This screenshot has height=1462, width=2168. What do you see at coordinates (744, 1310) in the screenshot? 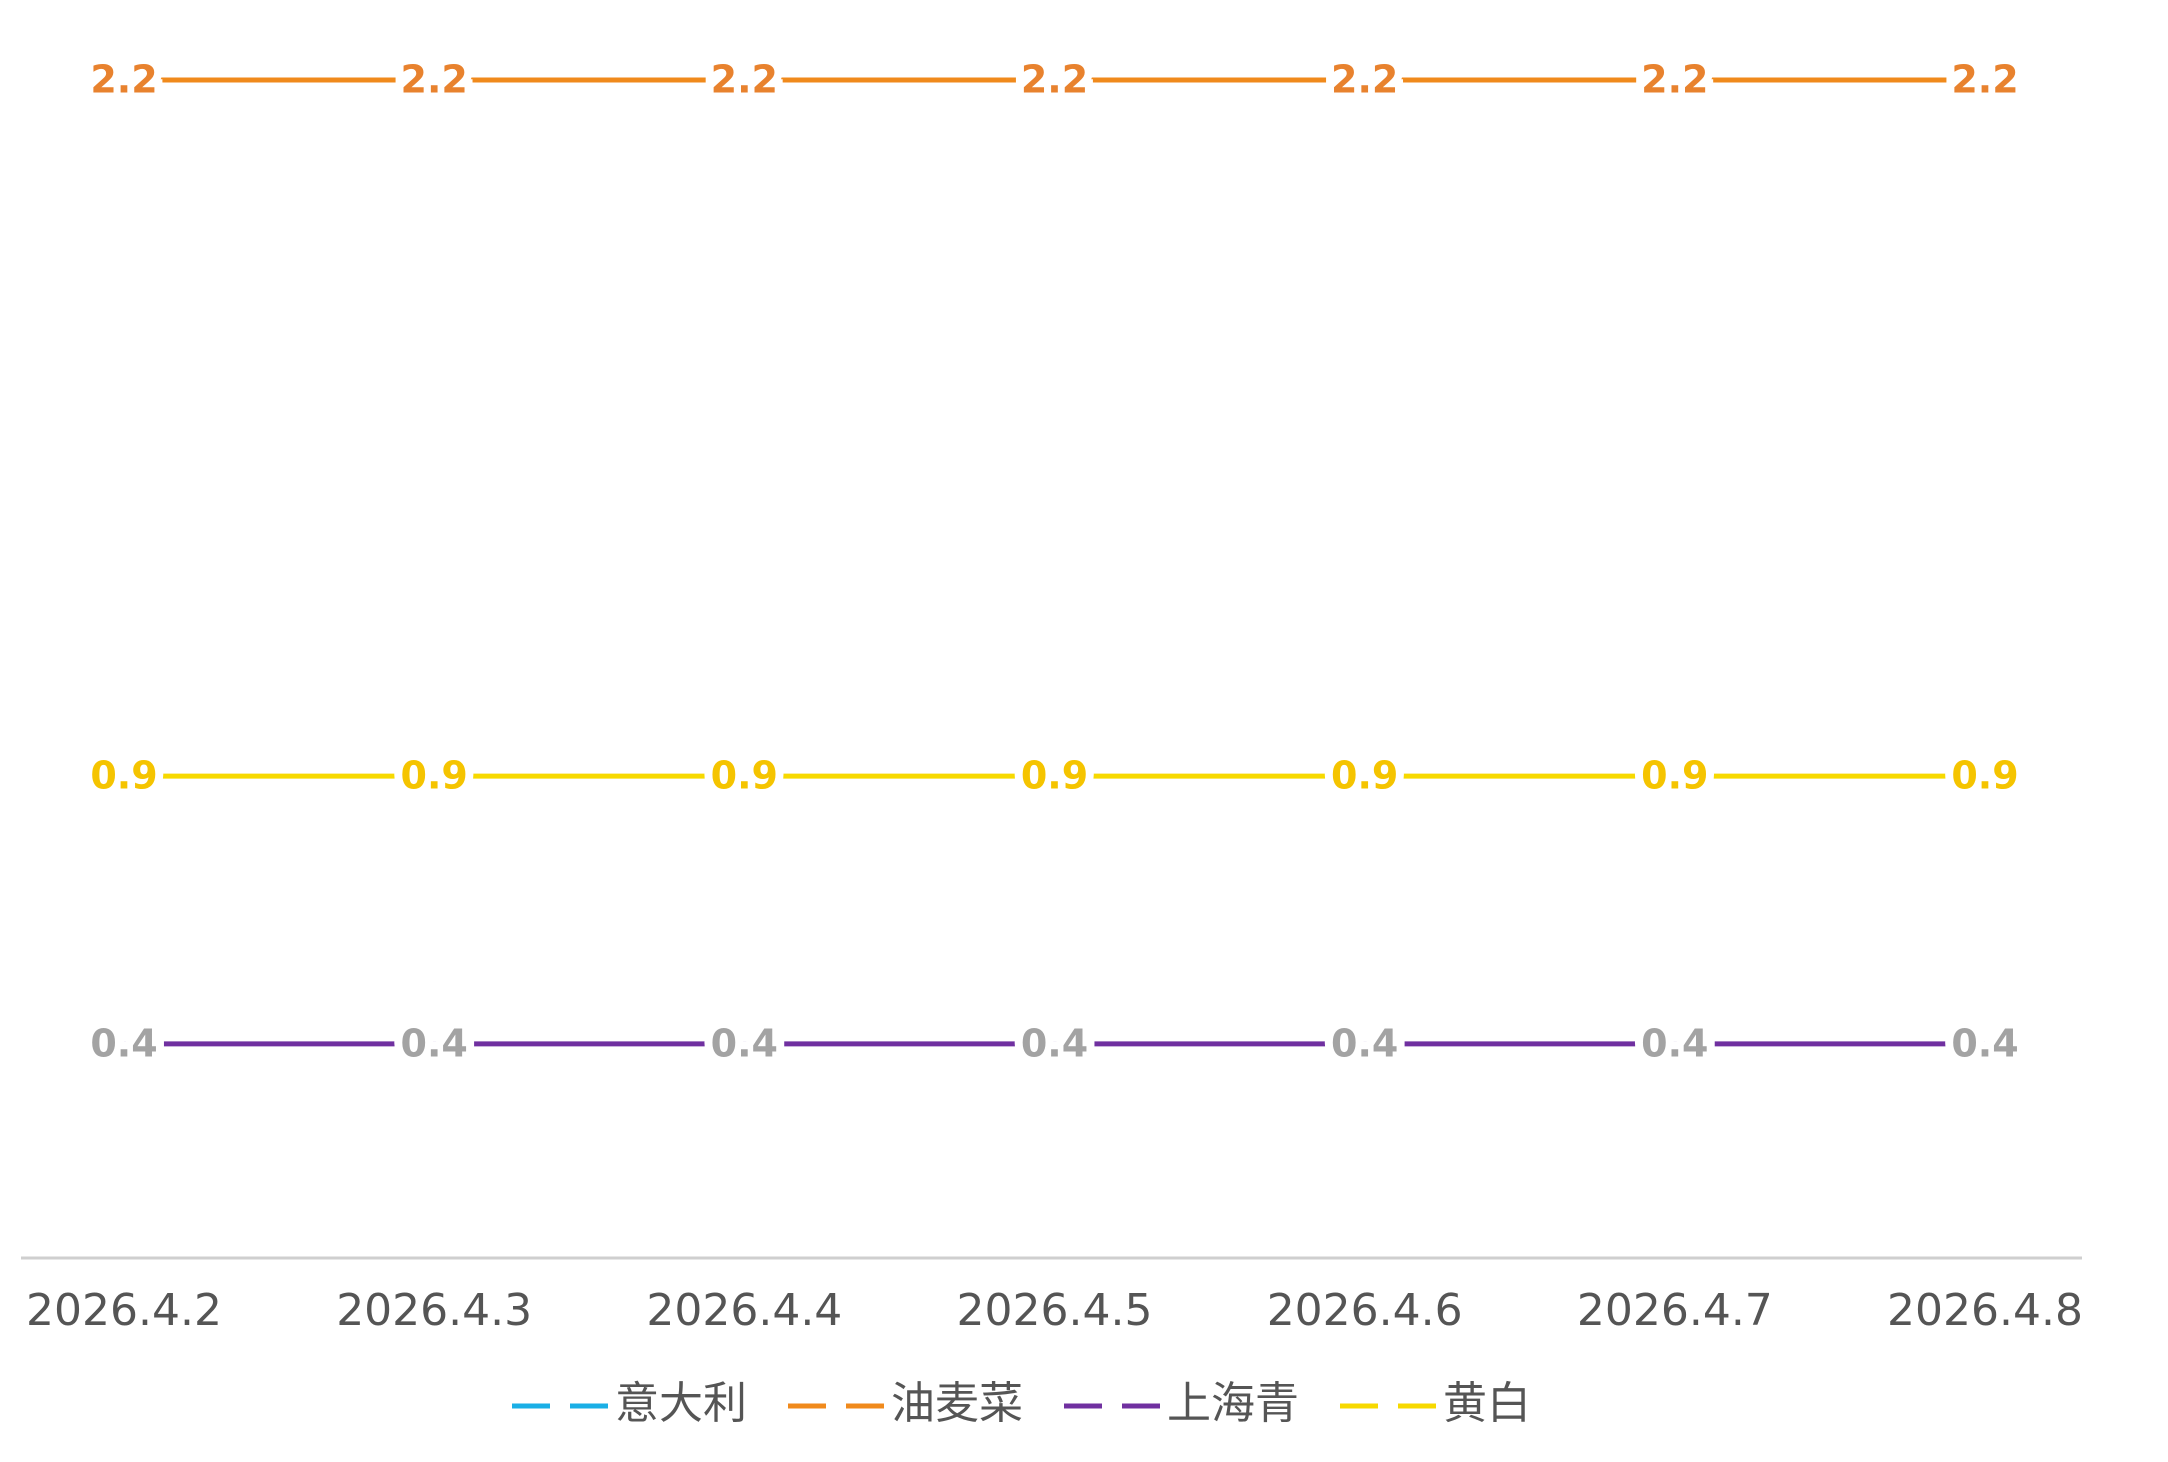
I see `x-tick-label: 2026.4.4` at bounding box center [744, 1310].